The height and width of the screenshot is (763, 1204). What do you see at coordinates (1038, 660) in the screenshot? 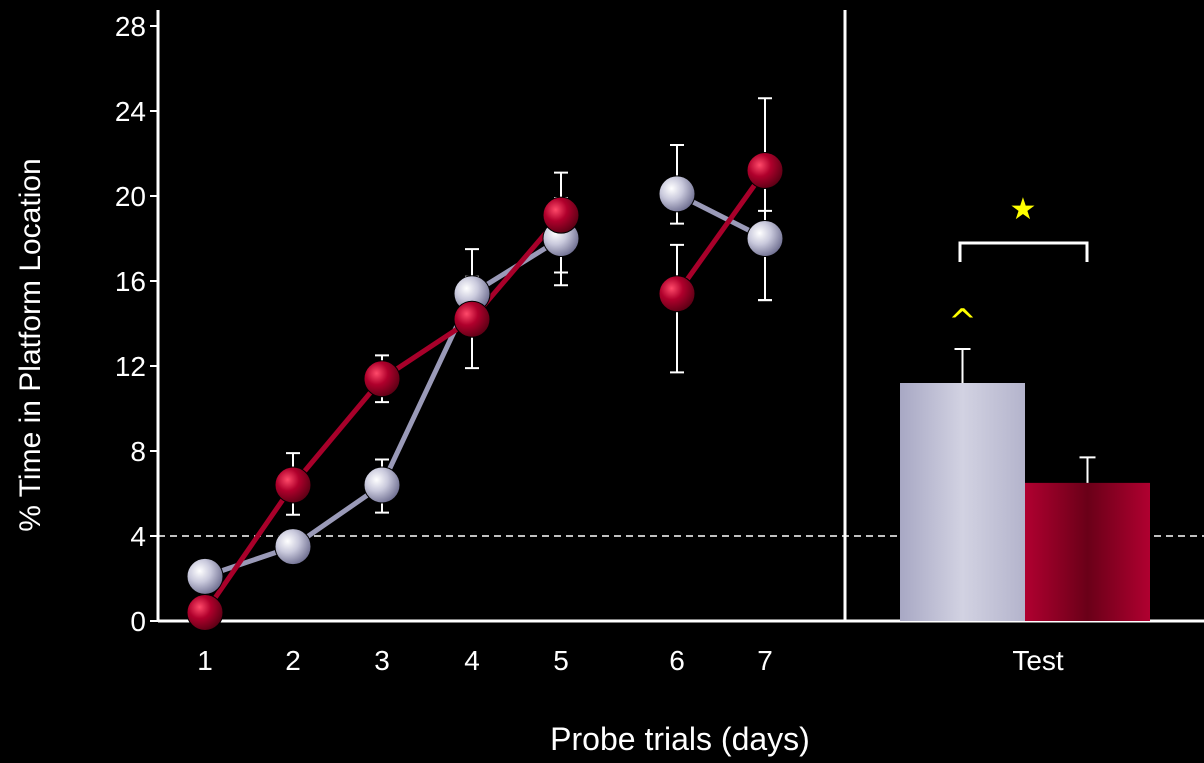
I see `bar-category-label: Test` at bounding box center [1038, 660].